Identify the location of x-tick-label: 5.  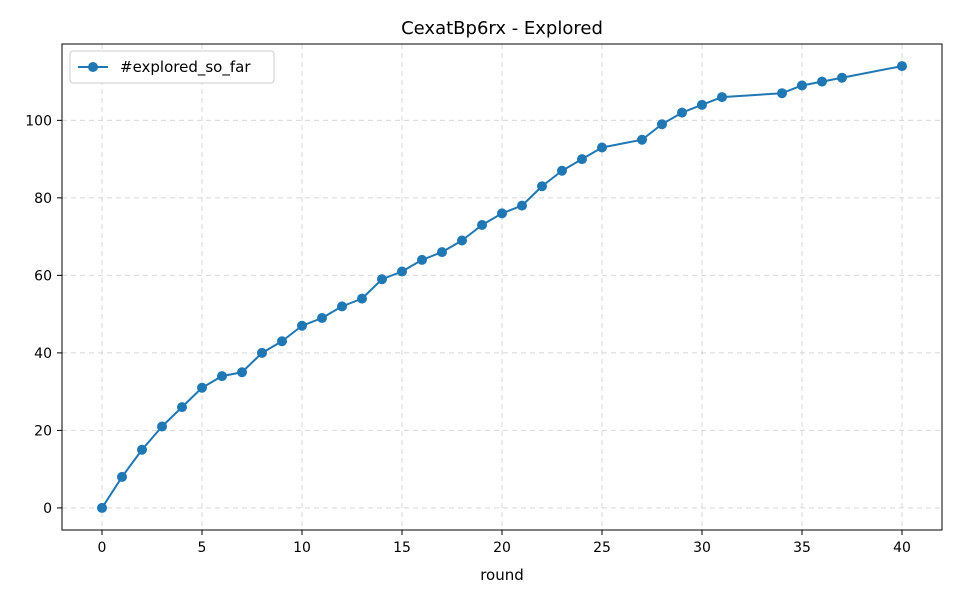
(202, 548).